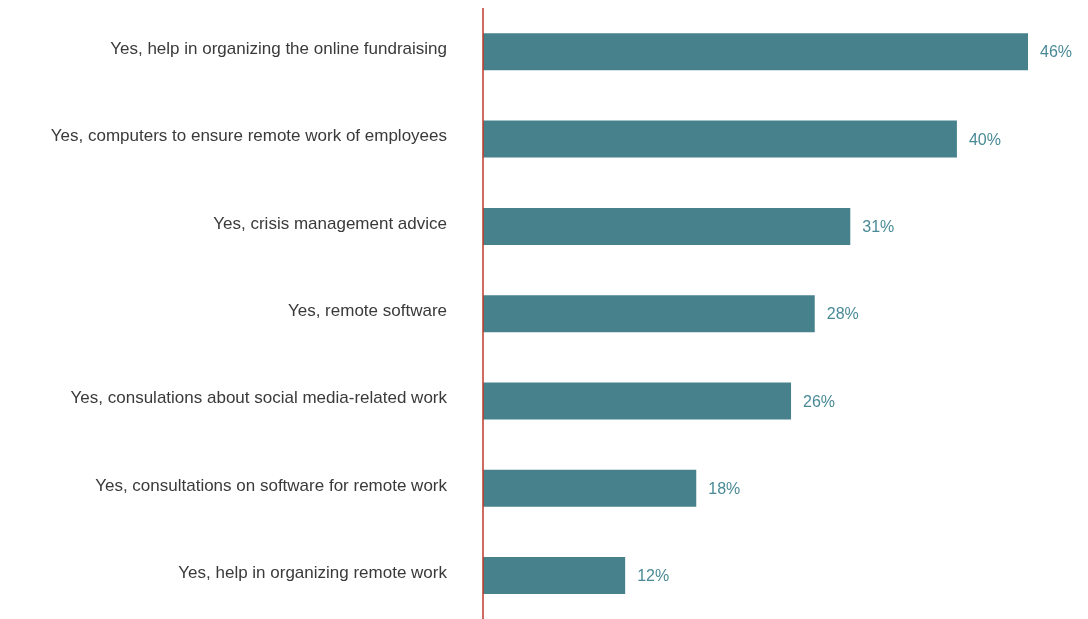  What do you see at coordinates (819, 401) in the screenshot?
I see `data-label: 26%` at bounding box center [819, 401].